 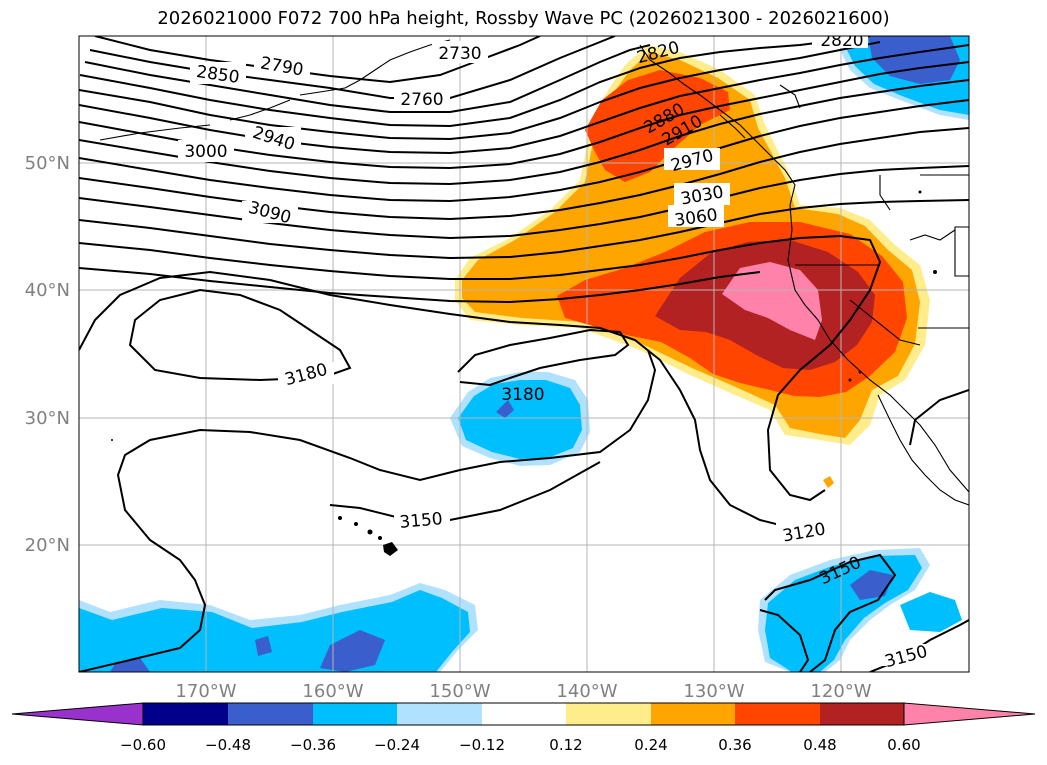 What do you see at coordinates (47, 290) in the screenshot?
I see `lat-label-40n: 40°N` at bounding box center [47, 290].